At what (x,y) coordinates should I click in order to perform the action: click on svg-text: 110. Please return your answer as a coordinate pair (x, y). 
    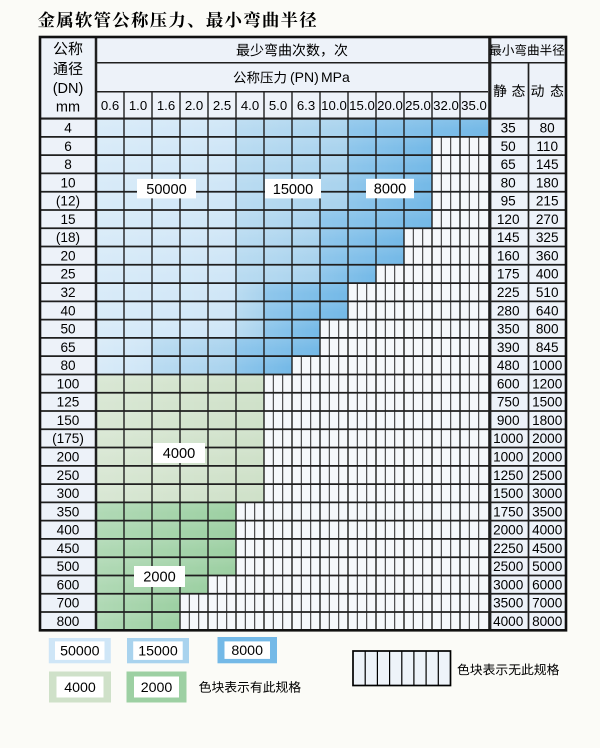
    Looking at the image, I should click on (547, 146).